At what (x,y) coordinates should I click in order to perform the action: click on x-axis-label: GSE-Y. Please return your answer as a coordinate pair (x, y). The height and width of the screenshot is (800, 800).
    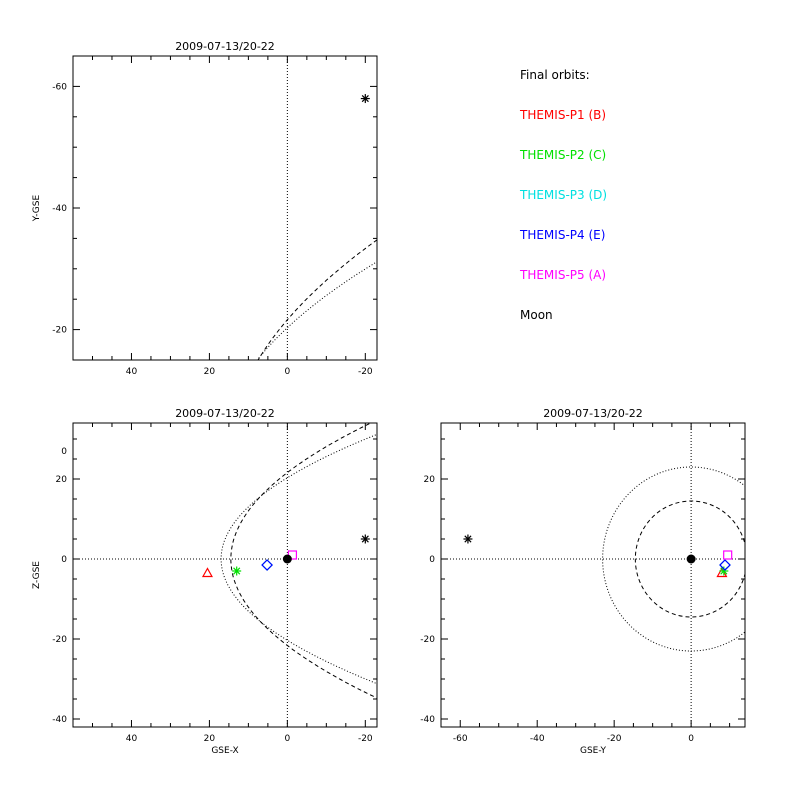
    Looking at the image, I should click on (593, 751).